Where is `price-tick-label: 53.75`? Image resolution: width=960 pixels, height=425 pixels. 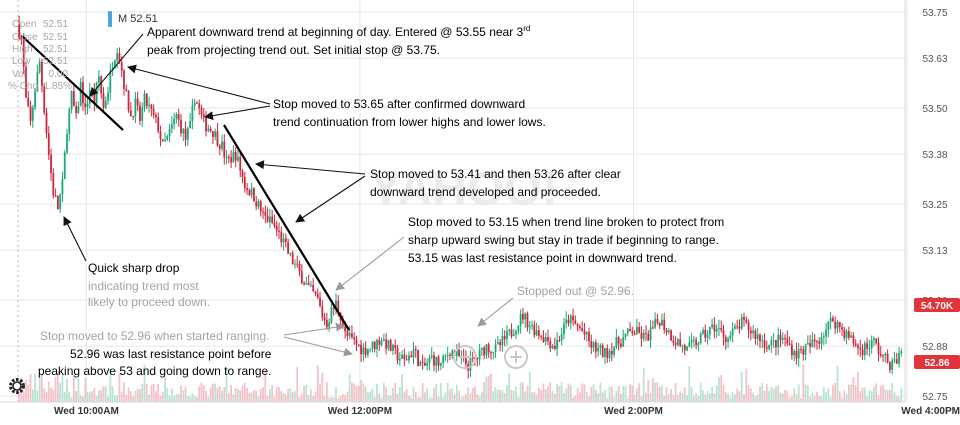
price-tick-label: 53.75 is located at coordinates (934, 13).